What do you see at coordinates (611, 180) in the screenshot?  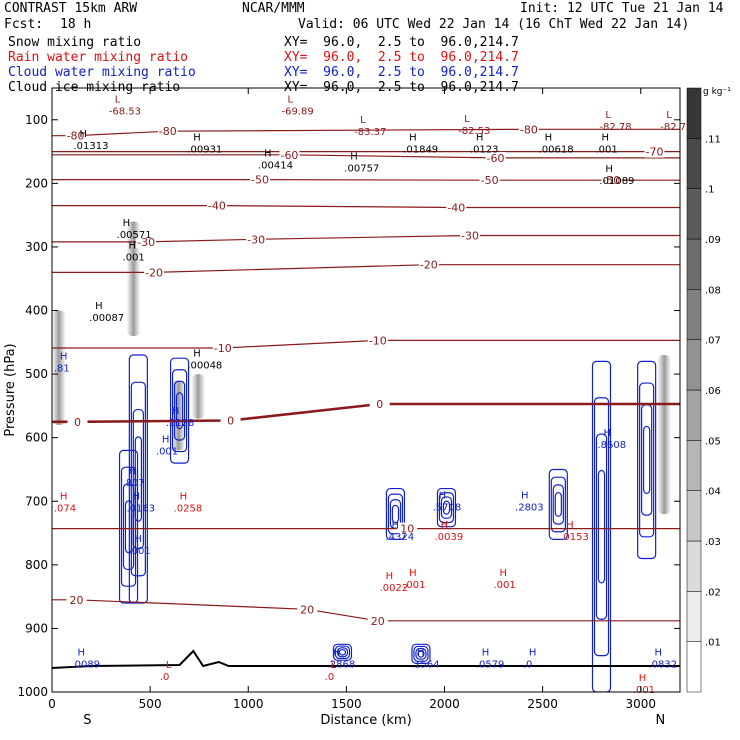 I see `isotherm-label-bg--50-2` at bounding box center [611, 180].